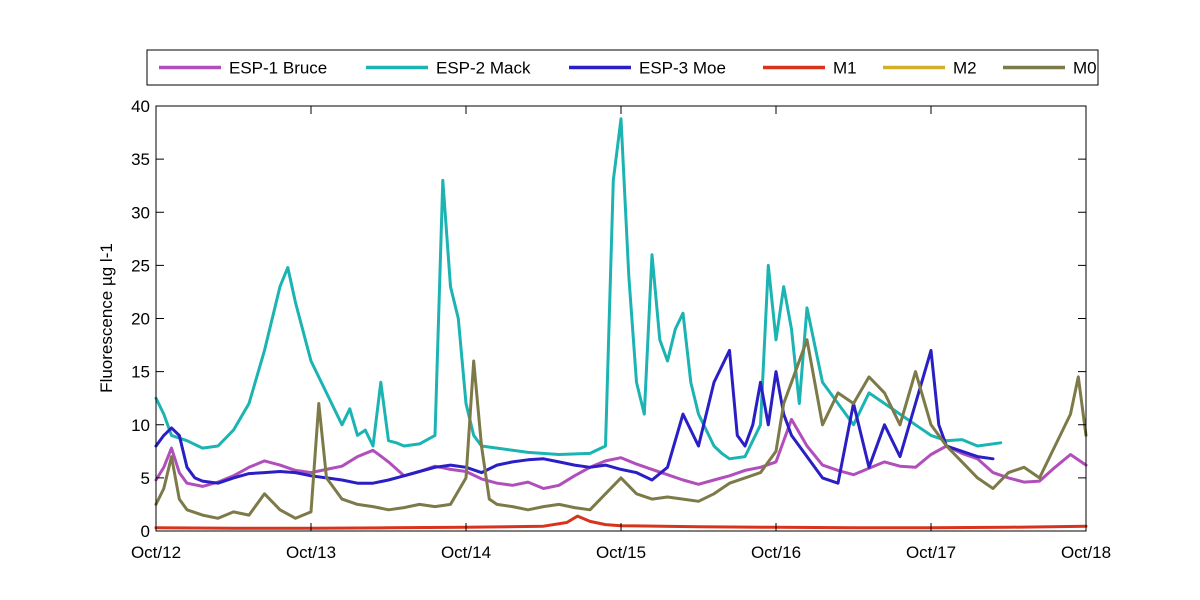 Image resolution: width=1200 pixels, height=600 pixels. Describe the element at coordinates (845, 68) in the screenshot. I see `legend-label: M1` at that location.